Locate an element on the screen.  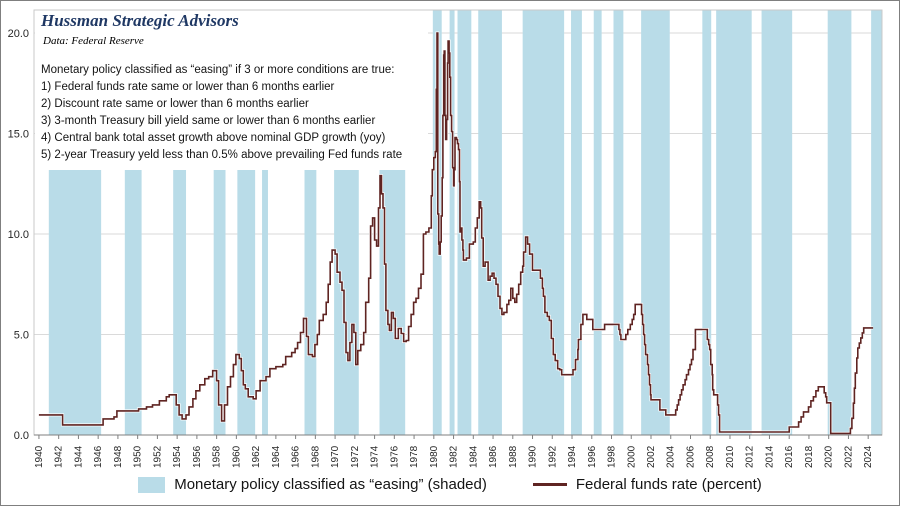
x-axis-tick-label: 1954 is located at coordinates (177, 456).